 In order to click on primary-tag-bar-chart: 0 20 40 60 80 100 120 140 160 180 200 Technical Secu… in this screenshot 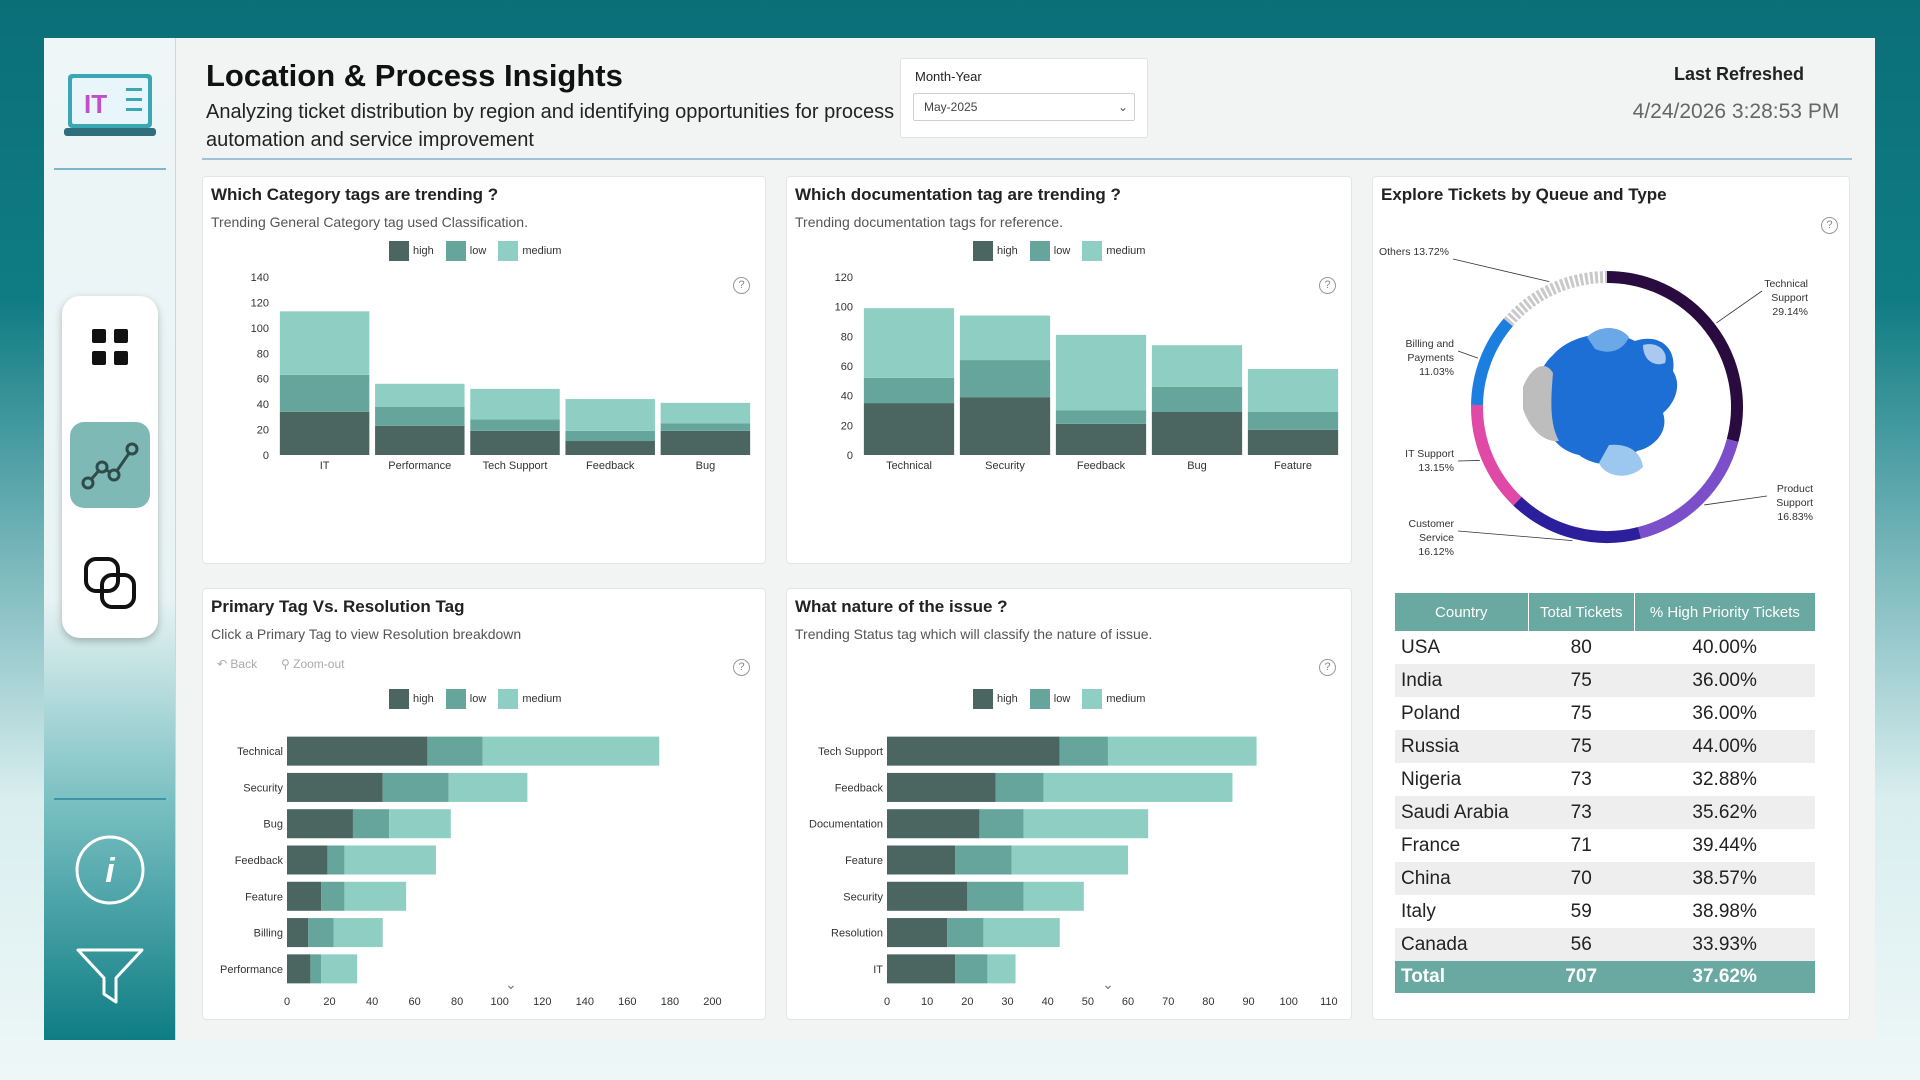, I will do `click(483, 865)`.